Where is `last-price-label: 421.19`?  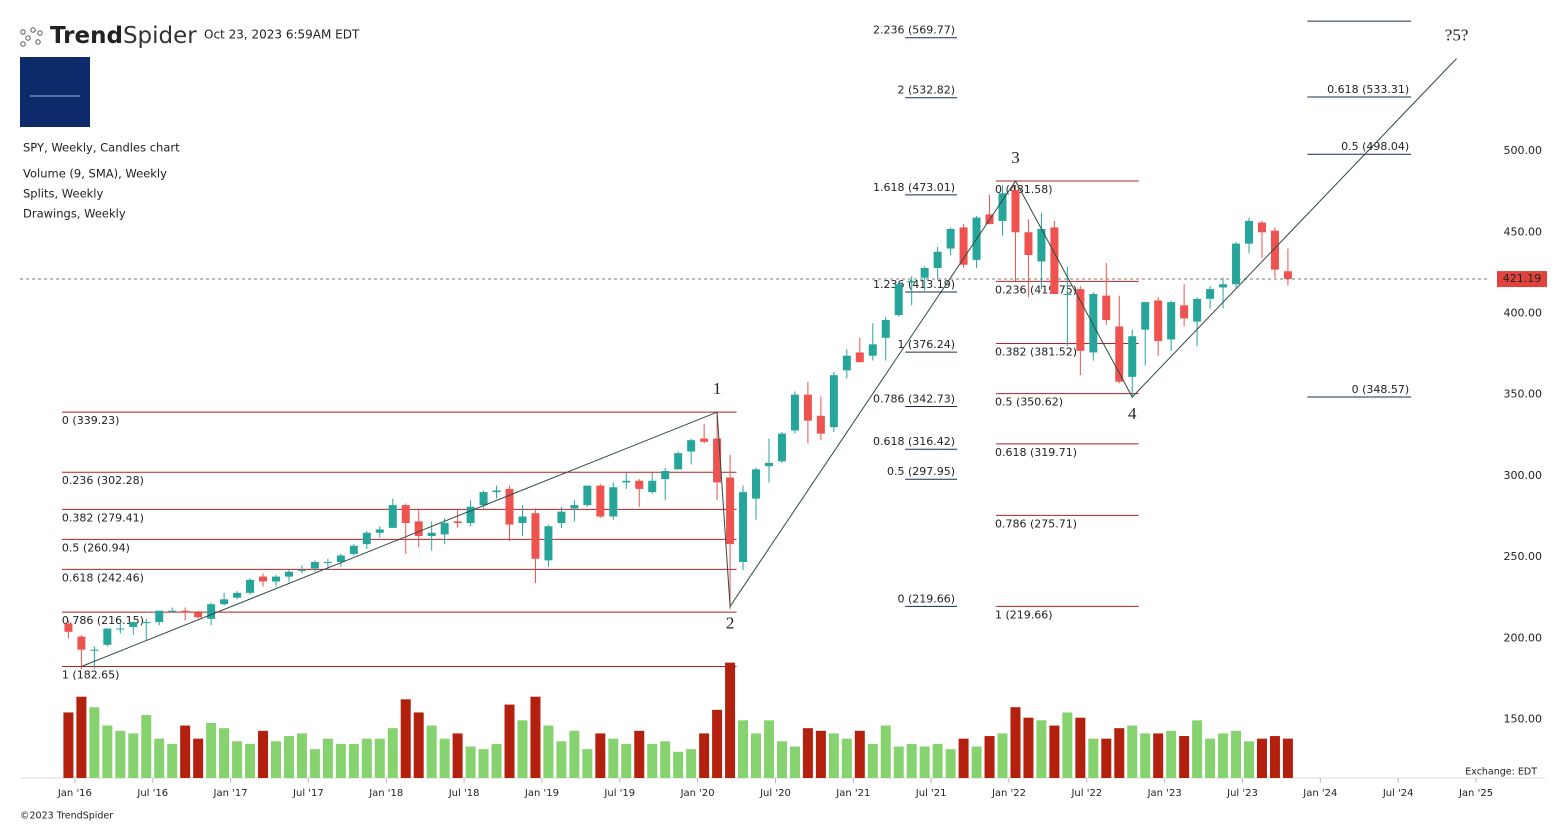
last-price-label: 421.19 is located at coordinates (1522, 278).